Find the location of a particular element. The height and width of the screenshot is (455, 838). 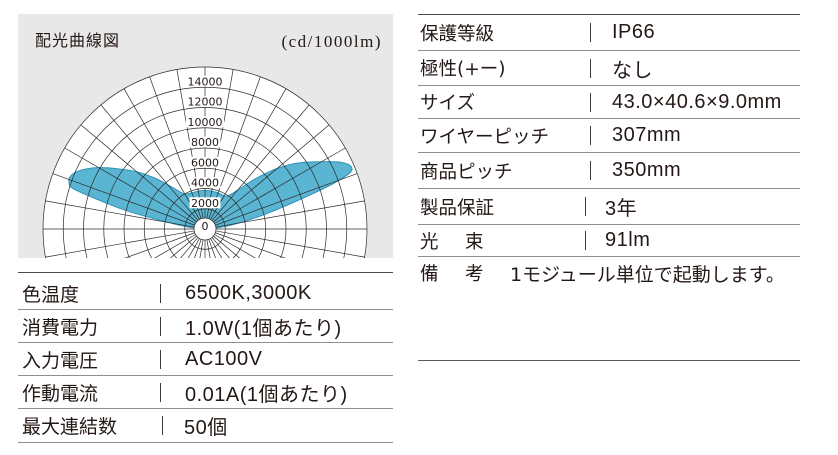

spec-label: 消費電力 is located at coordinates (60, 327).